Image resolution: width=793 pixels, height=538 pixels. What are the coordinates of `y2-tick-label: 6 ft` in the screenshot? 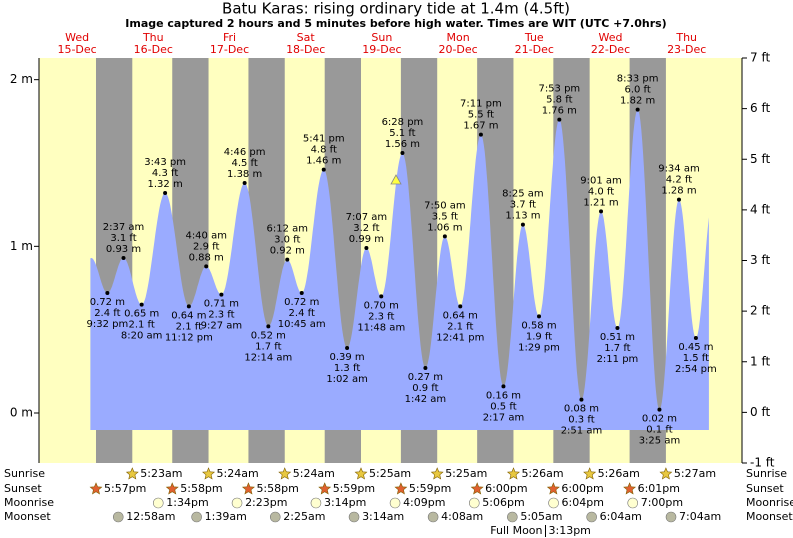 It's located at (760, 108).